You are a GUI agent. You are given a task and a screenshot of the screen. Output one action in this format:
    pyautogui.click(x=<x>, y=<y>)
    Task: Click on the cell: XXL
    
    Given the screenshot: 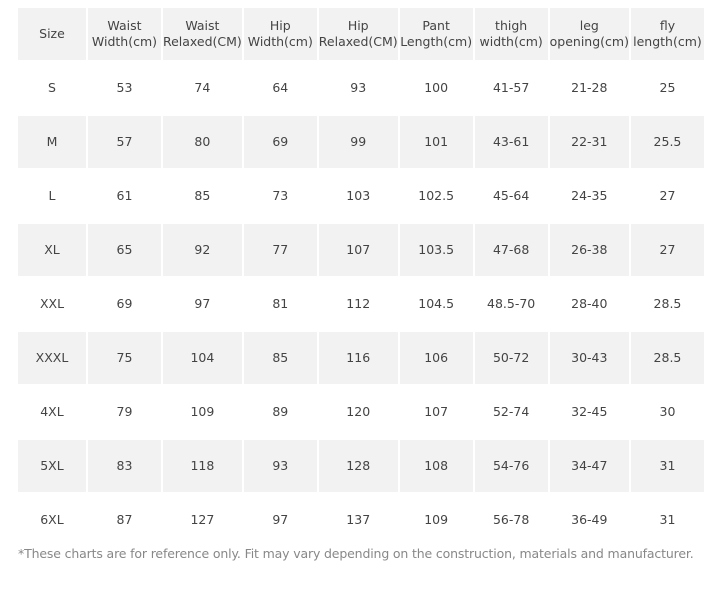 What is the action you would take?
    pyautogui.click(x=52, y=303)
    